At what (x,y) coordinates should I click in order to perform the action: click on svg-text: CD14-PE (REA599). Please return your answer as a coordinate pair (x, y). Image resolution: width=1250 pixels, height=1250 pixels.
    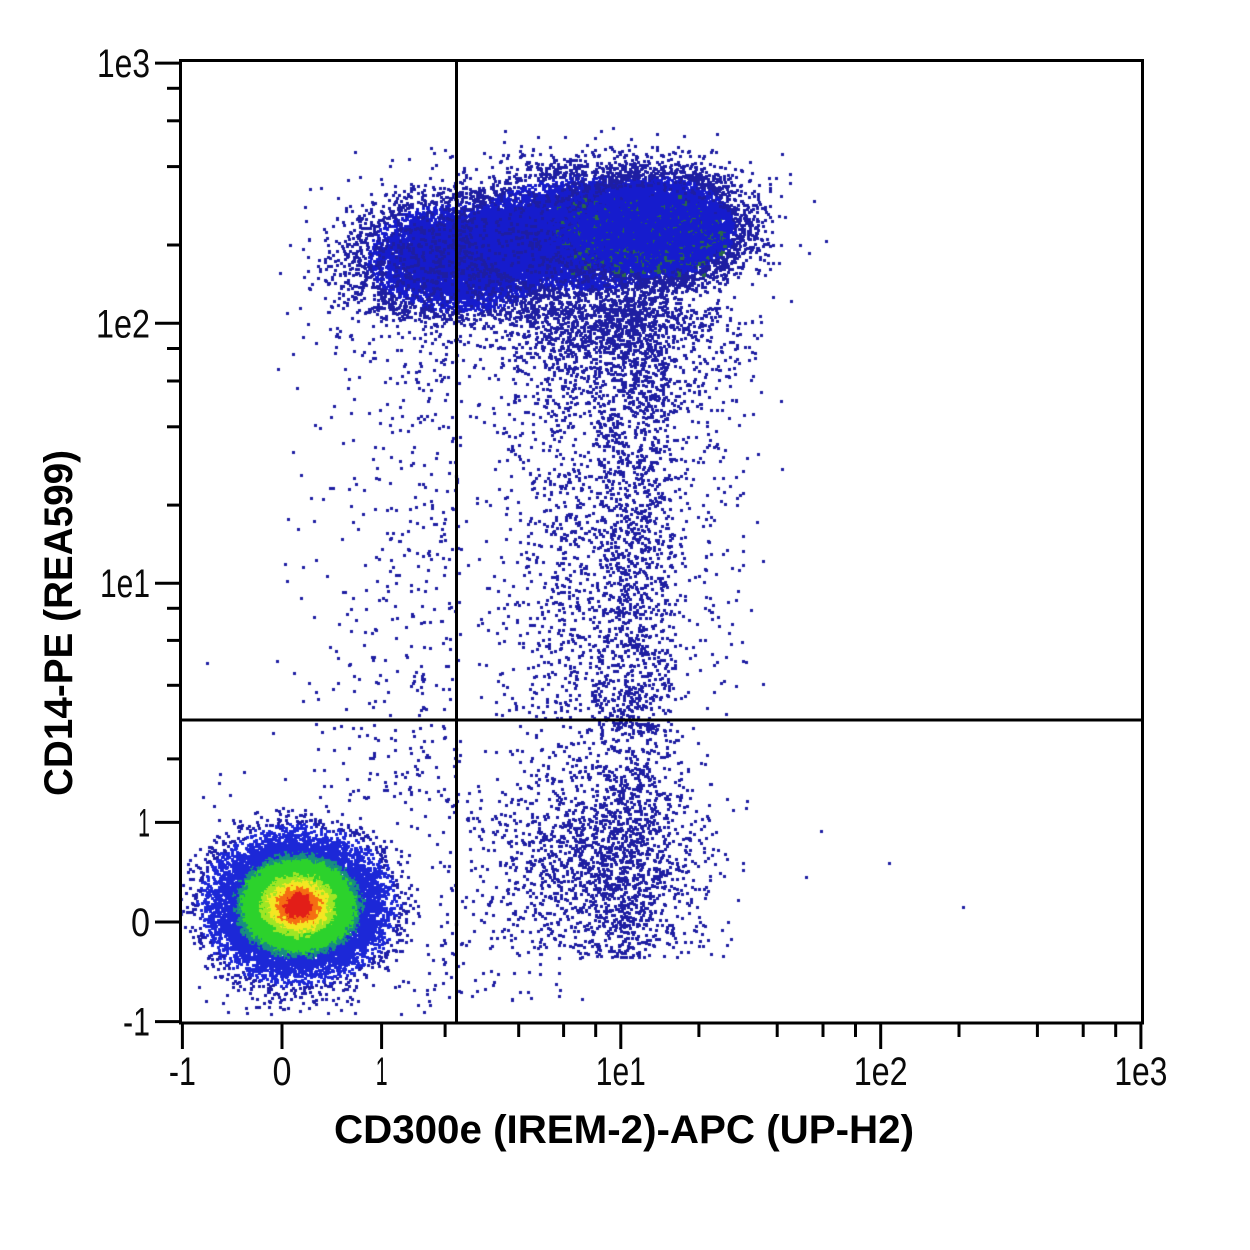
    Looking at the image, I should click on (59, 623).